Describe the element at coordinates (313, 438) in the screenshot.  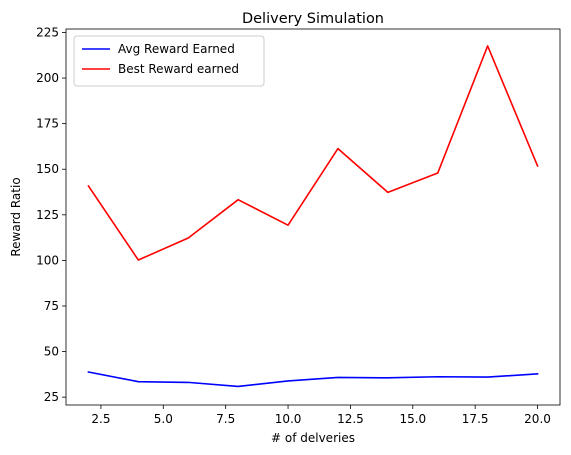
I see `x-axis-label: # of delveries` at that location.